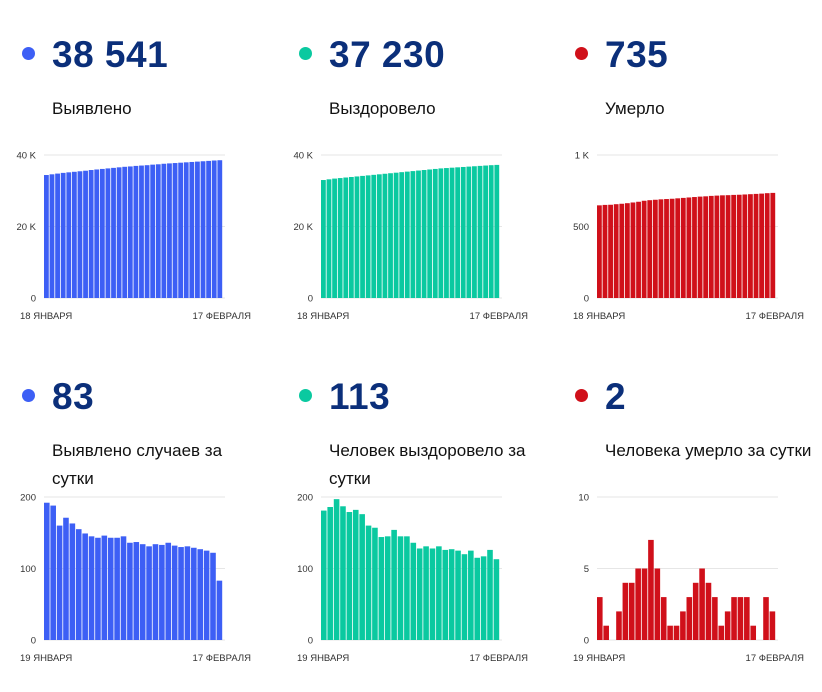 The image size is (822, 692). What do you see at coordinates (775, 316) in the screenshot?
I see `x-end-label: 17 ФЕВРАЛЯ` at bounding box center [775, 316].